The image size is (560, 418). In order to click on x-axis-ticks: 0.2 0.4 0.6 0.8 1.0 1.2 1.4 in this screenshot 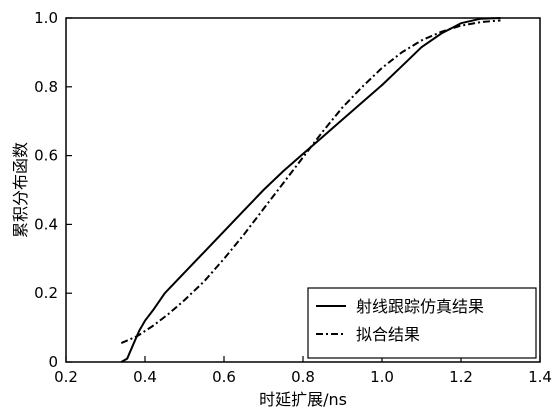, I will do `click(303, 371)`.